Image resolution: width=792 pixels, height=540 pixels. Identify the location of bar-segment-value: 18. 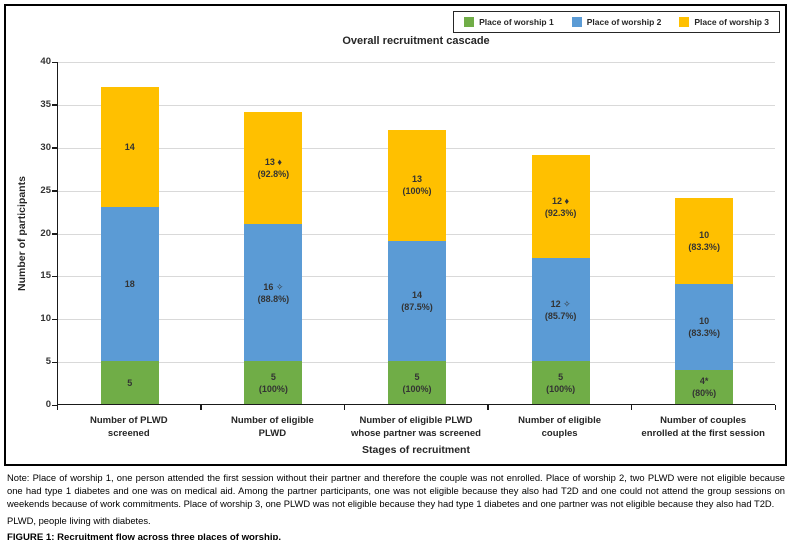
(129, 283).